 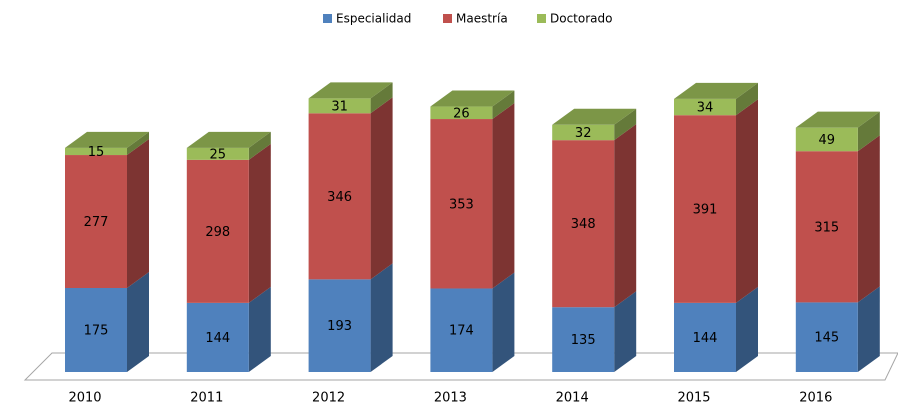 What do you see at coordinates (482, 19) in the screenshot?
I see `legend-label: Maestría` at bounding box center [482, 19].